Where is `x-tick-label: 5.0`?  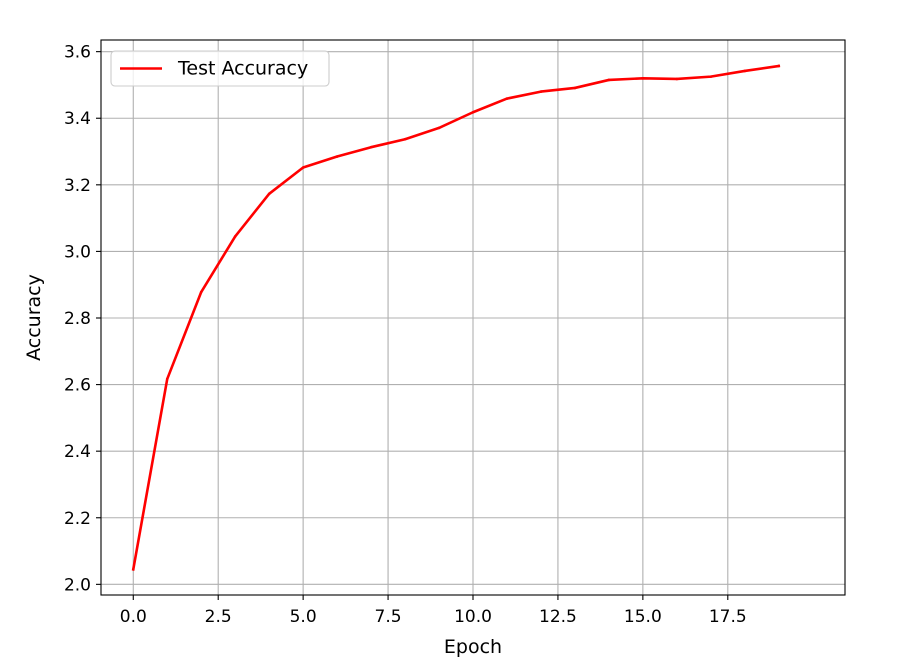
x-tick-label: 5.0 is located at coordinates (303, 617).